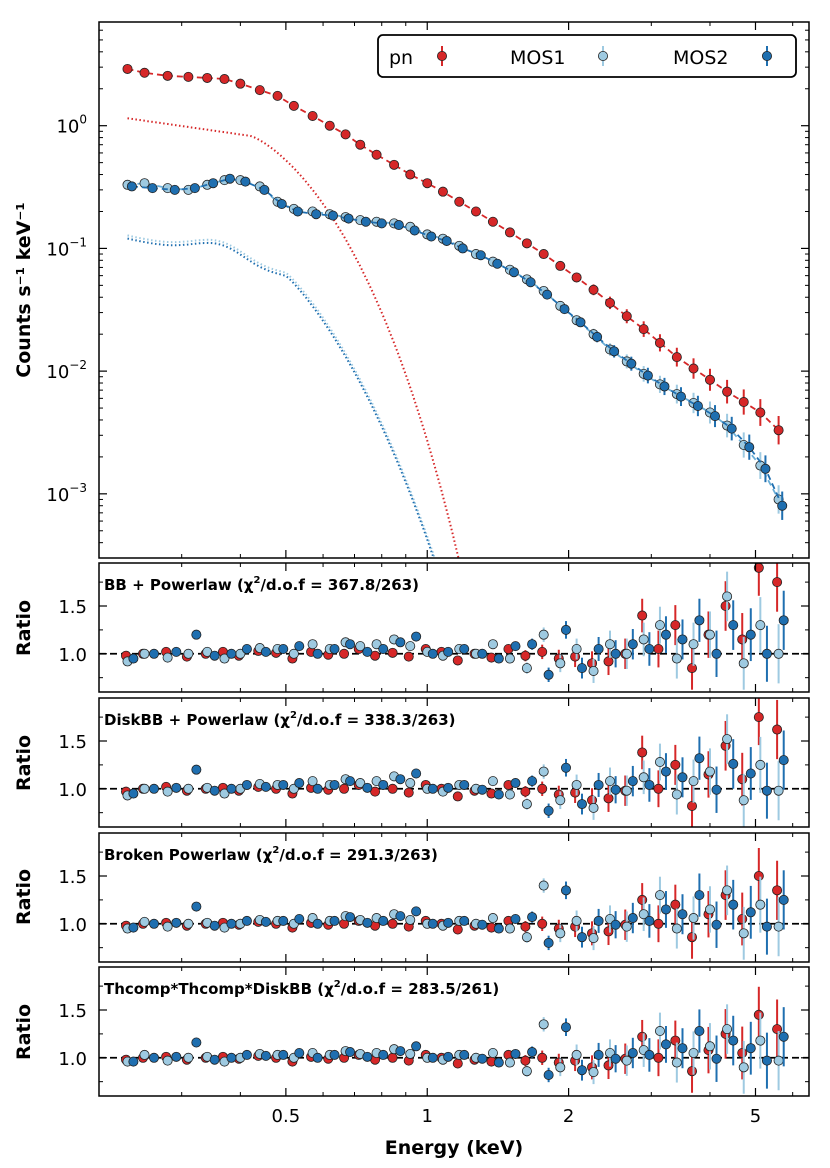  Describe the element at coordinates (219, 989) in the screenshot. I see `ratio-title-main: Thcomp*Thcomp*DiskBB (χ` at that location.